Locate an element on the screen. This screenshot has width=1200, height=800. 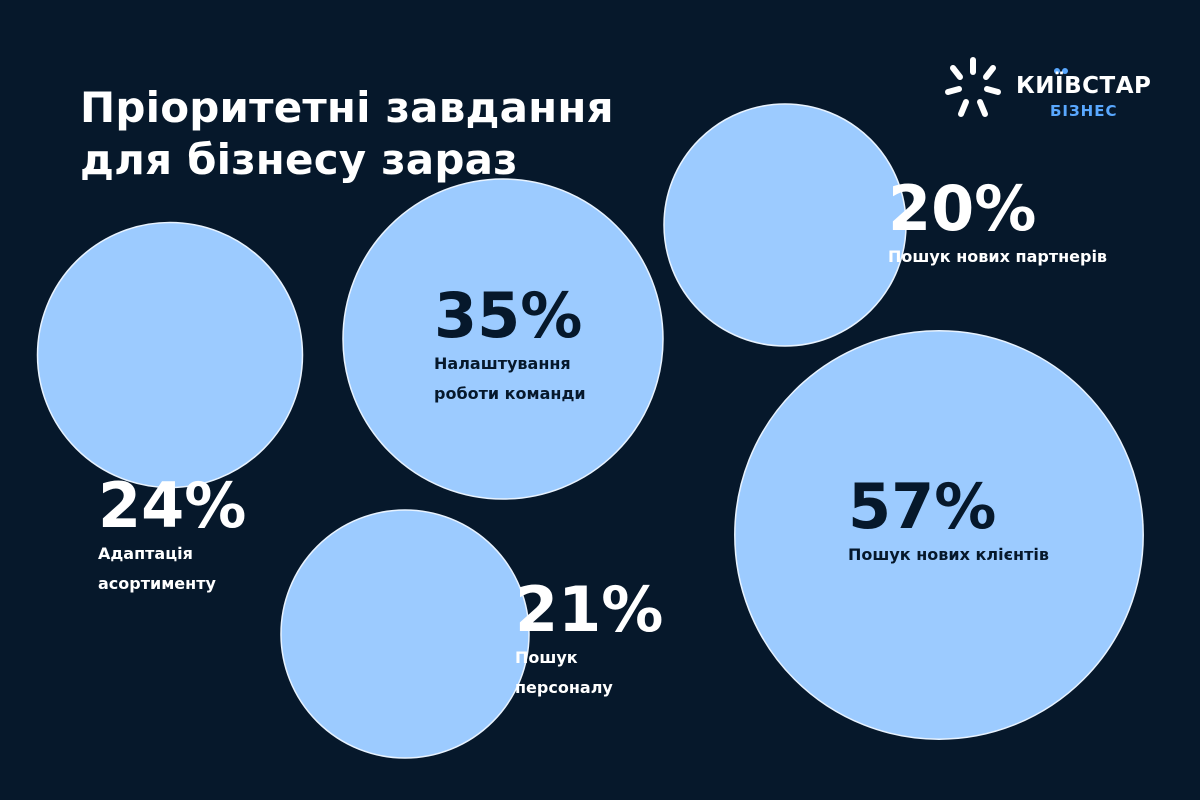
logo-sub: БІЗНЕС is located at coordinates (1084, 111).